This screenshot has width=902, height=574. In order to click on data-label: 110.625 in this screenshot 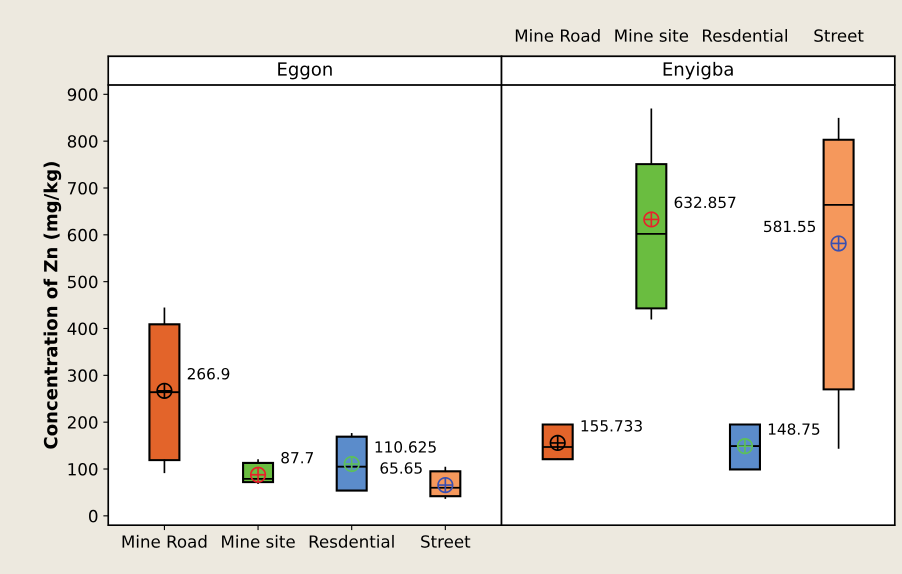, I will do `click(406, 447)`.